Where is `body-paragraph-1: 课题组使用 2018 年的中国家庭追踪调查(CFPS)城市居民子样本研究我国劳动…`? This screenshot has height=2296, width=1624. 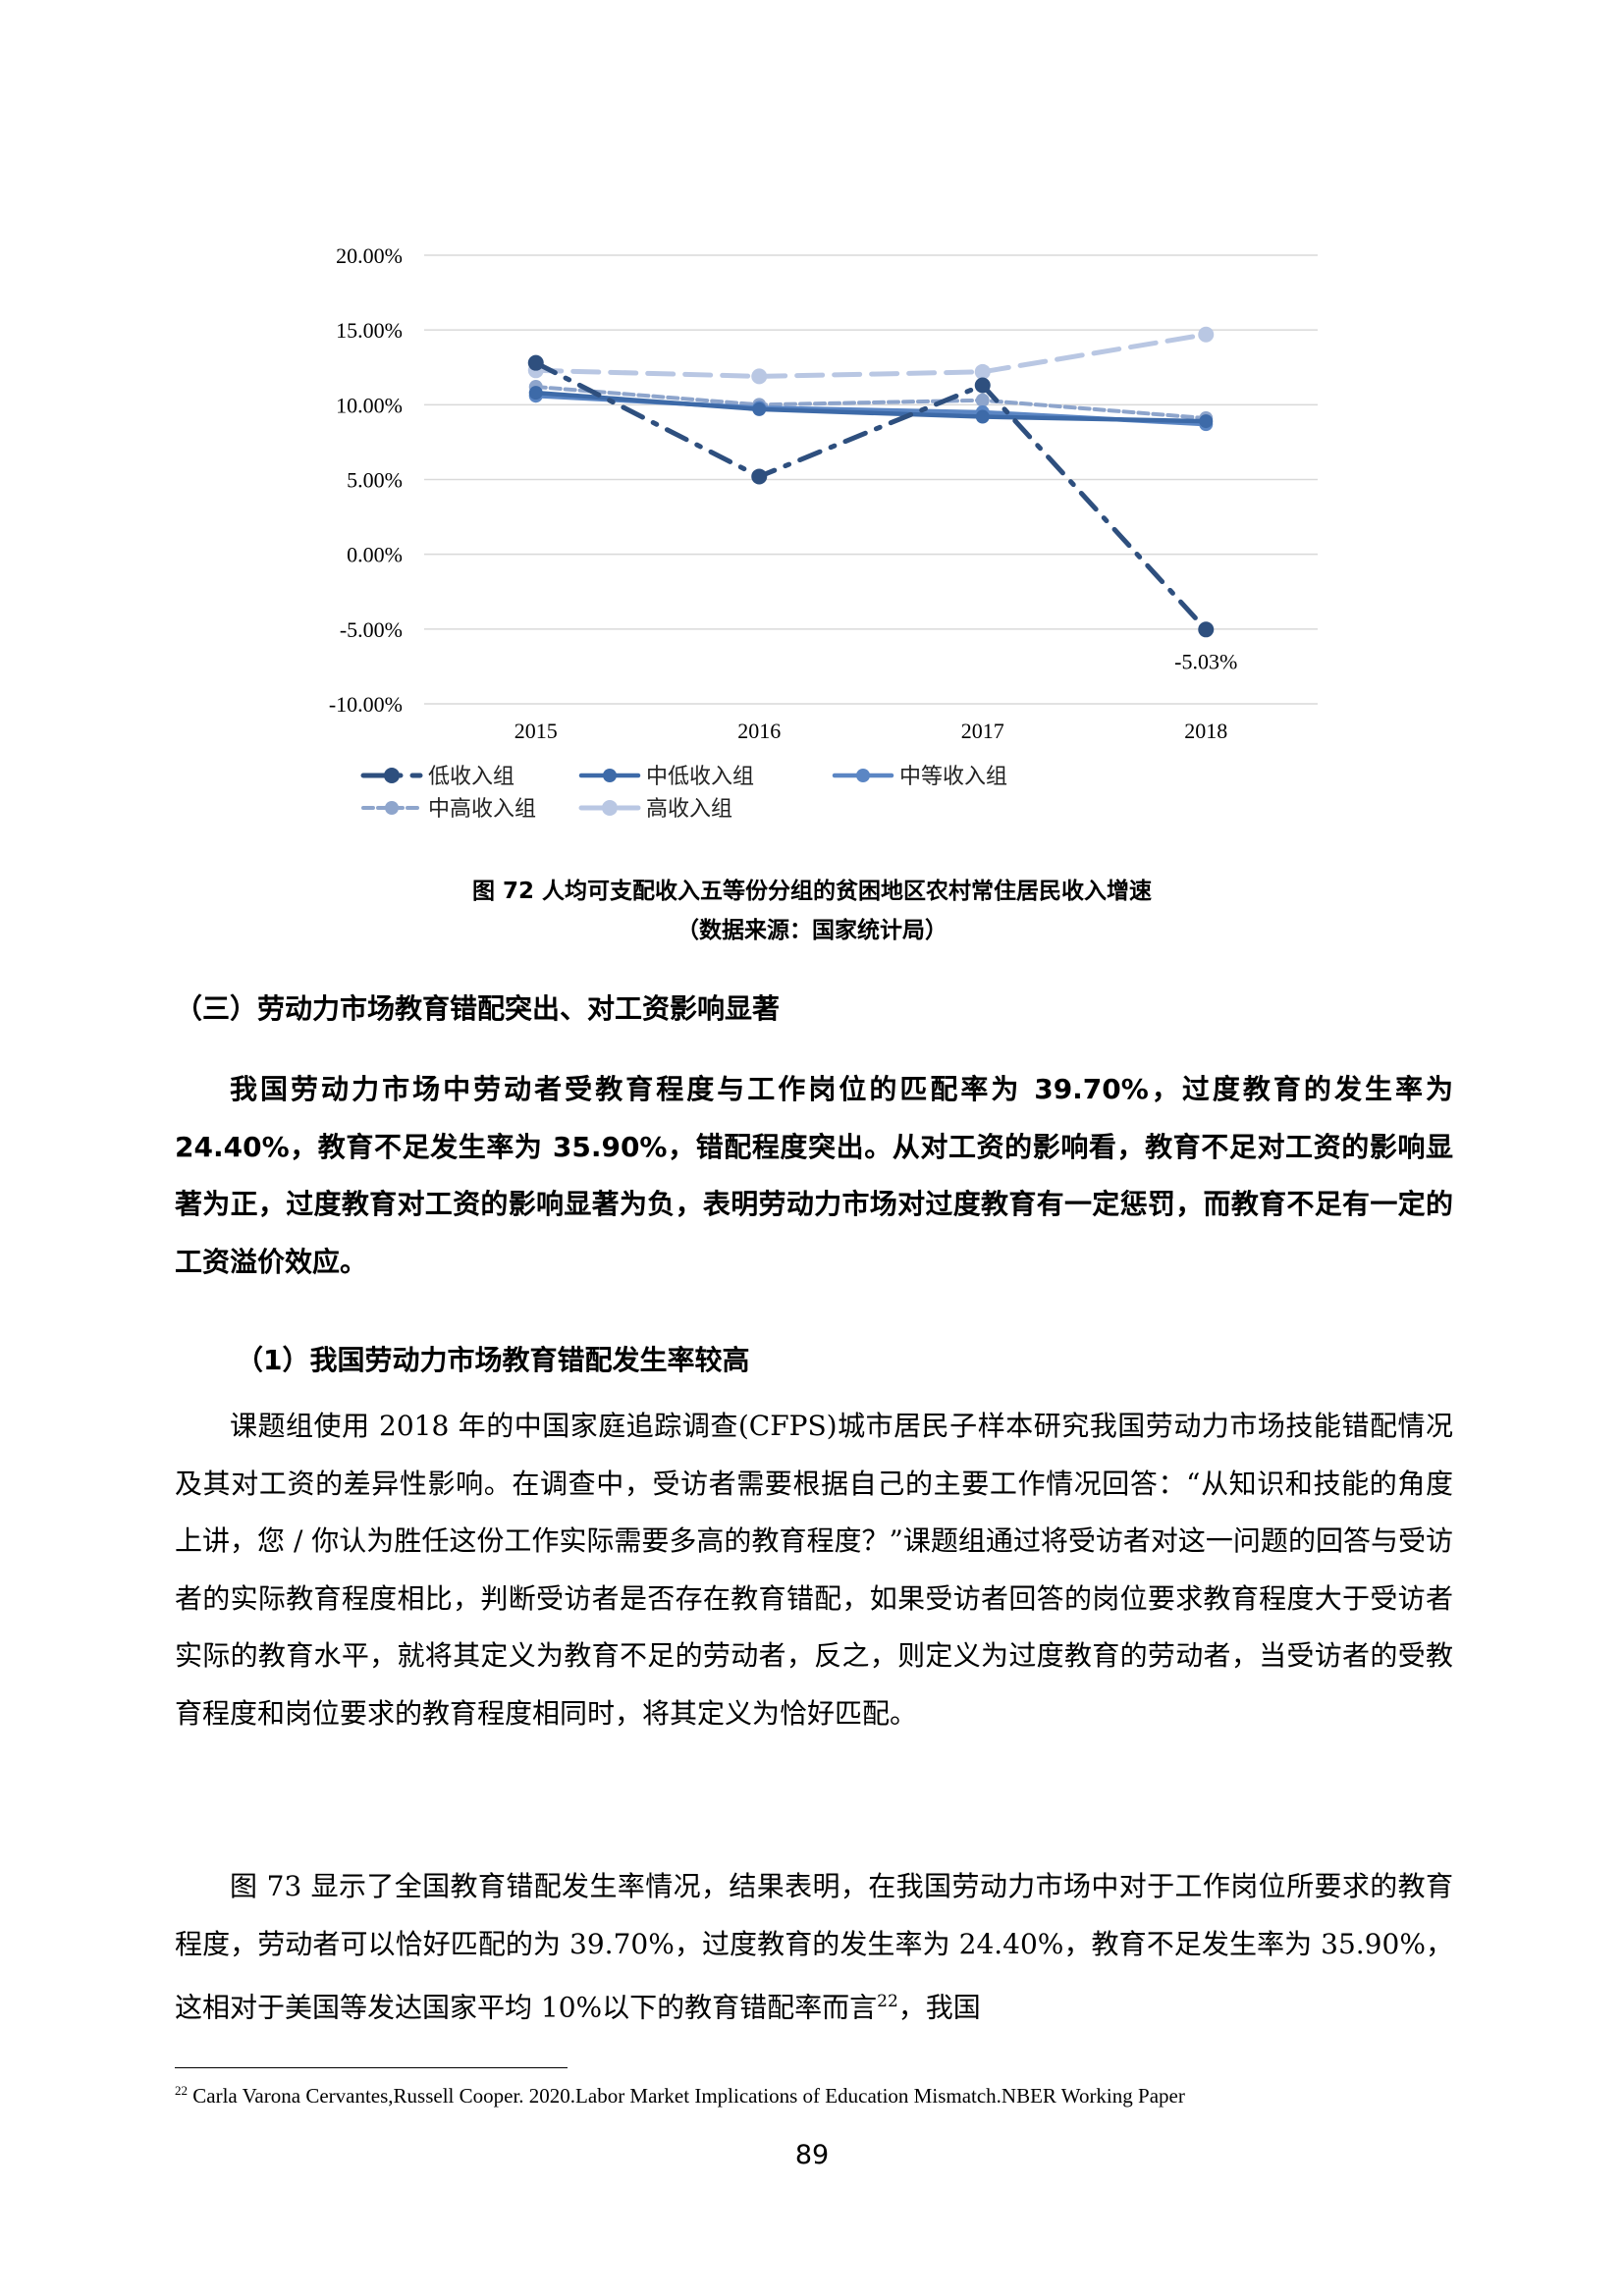
body-paragraph-1: 课题组使用 2018 年的中国家庭追踪调查(CFPS)城市居民子样本研究我国劳动… is located at coordinates (814, 1570).